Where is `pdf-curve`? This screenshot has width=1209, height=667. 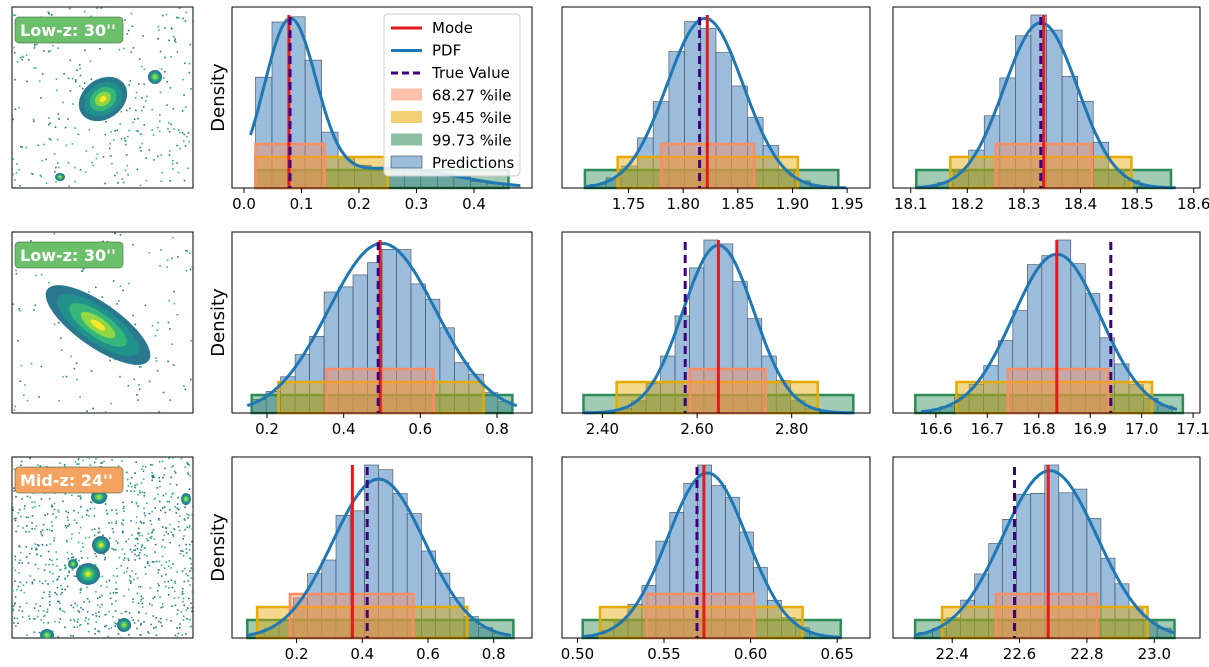 pdf-curve is located at coordinates (716, 103).